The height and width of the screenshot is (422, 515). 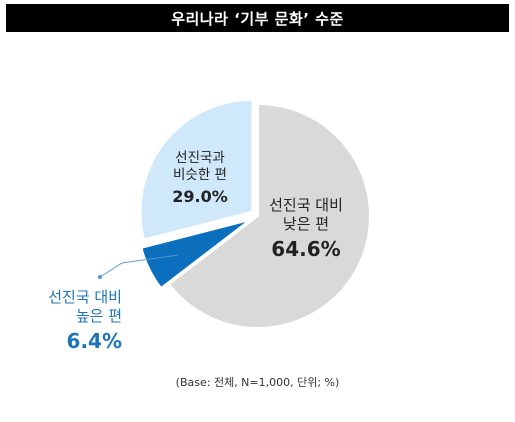 What do you see at coordinates (257, 382) in the screenshot?
I see `footnote: (Base: 전체, N=1,000, 단위; %)` at bounding box center [257, 382].